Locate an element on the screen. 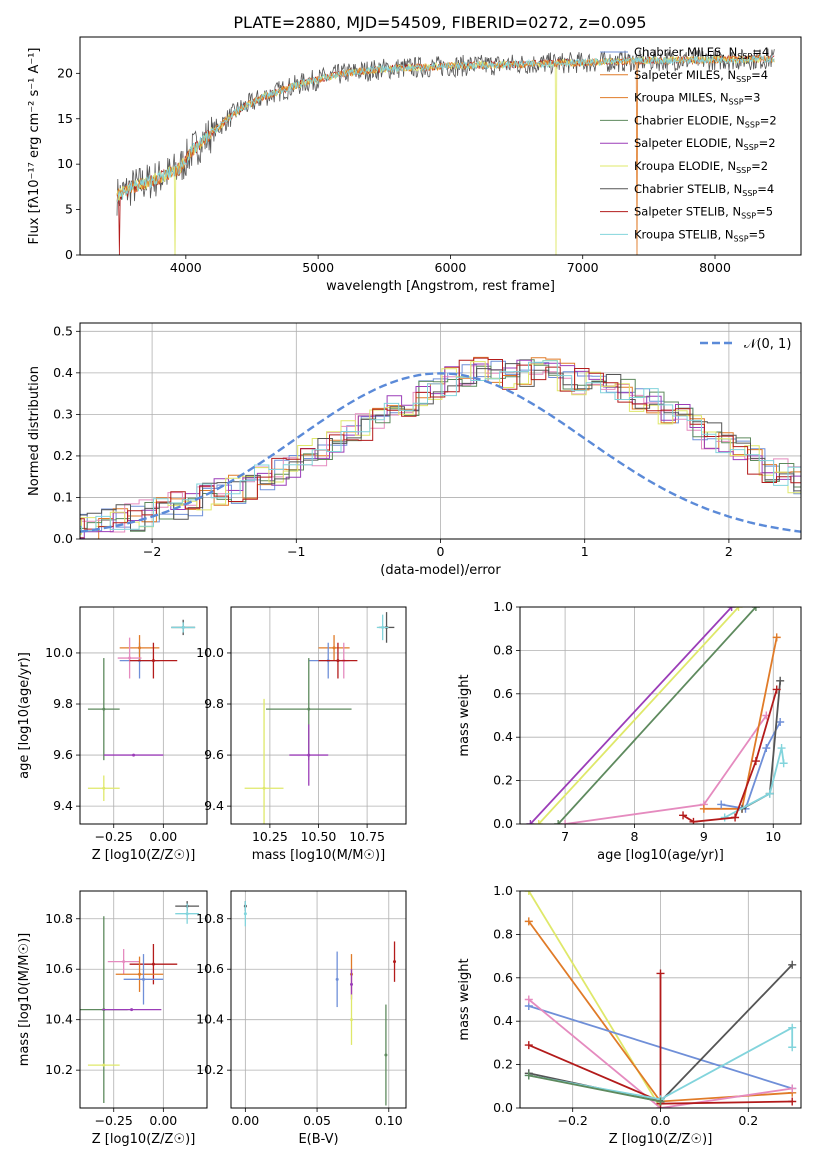  mass_vs_ebv-frame is located at coordinates (318, 999).